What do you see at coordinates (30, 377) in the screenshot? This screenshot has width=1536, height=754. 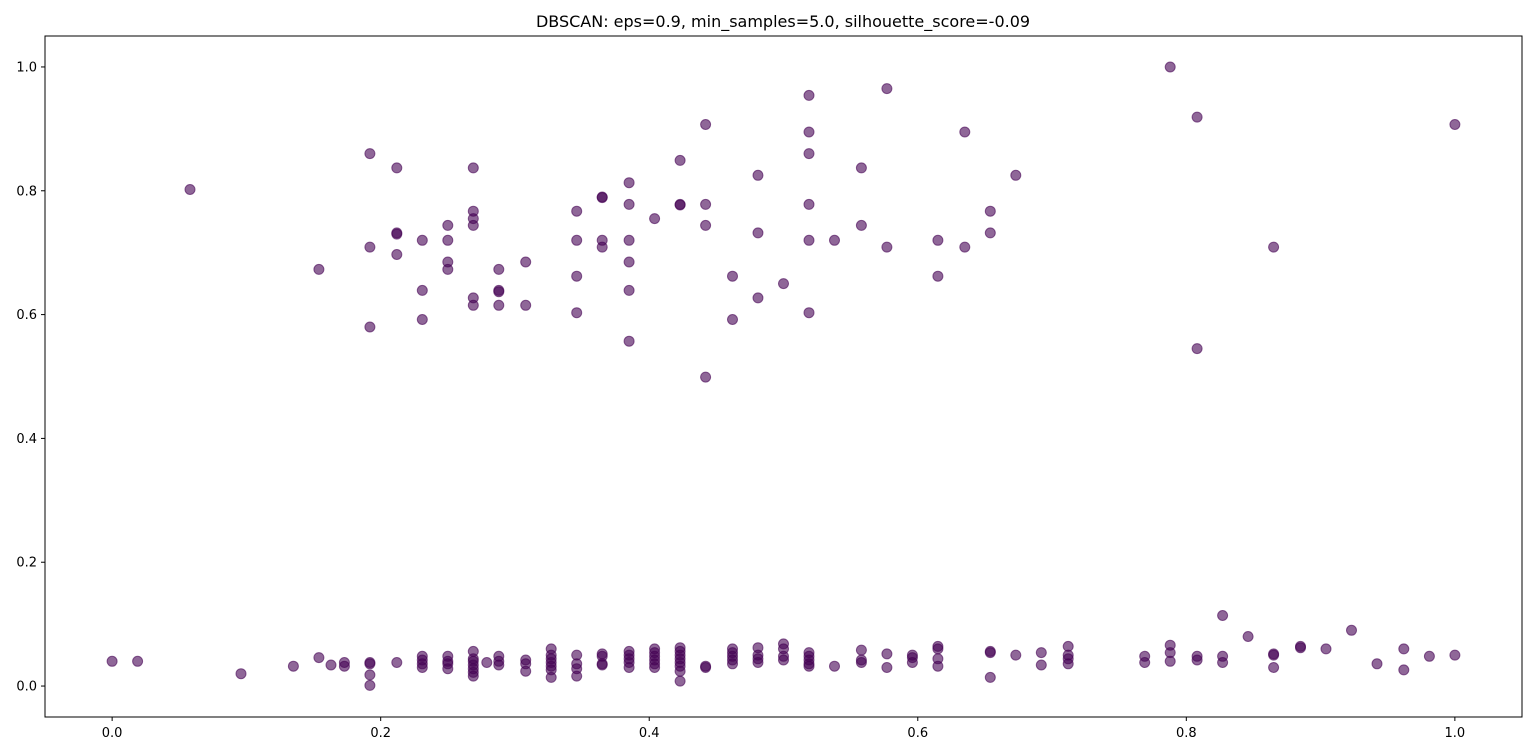 I see `y-axis-ticks: 0.0 0.2 0.4 0.6 0.8 1.0` at bounding box center [30, 377].